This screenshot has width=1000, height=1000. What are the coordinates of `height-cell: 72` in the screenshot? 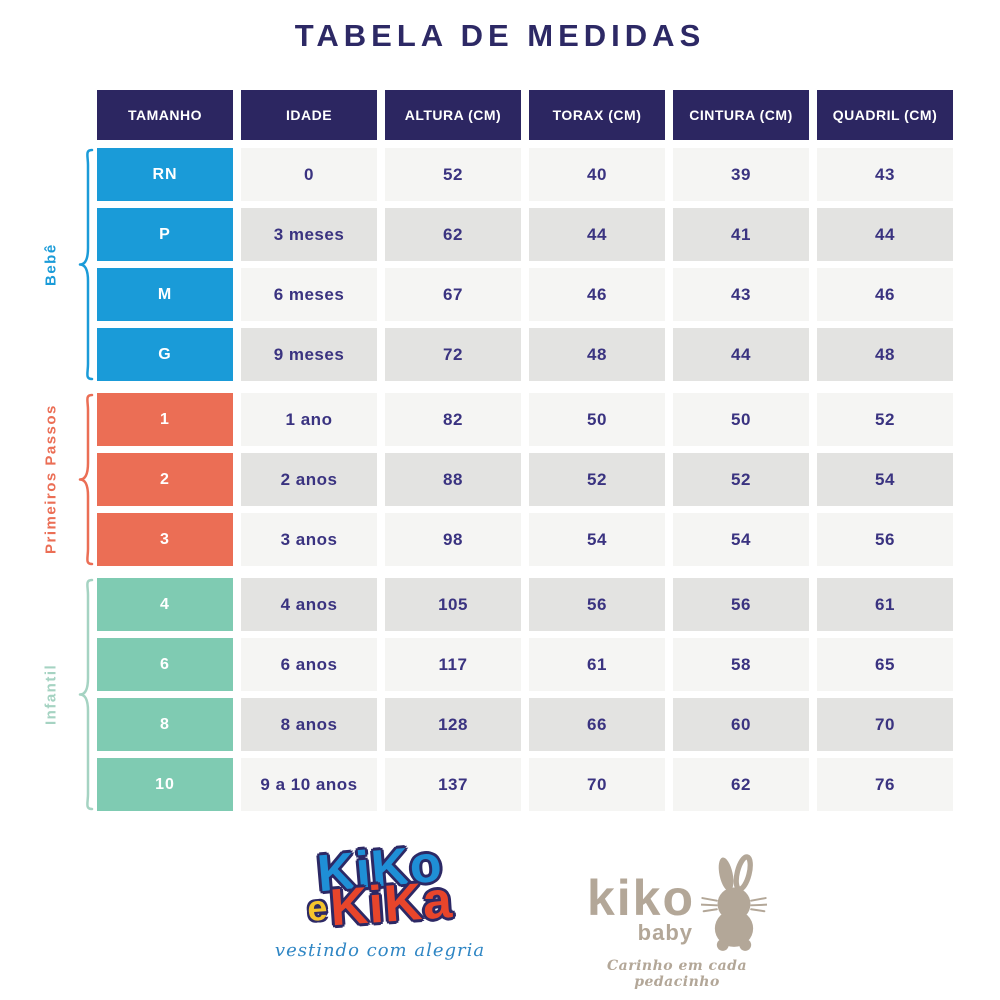 It's located at (453, 354).